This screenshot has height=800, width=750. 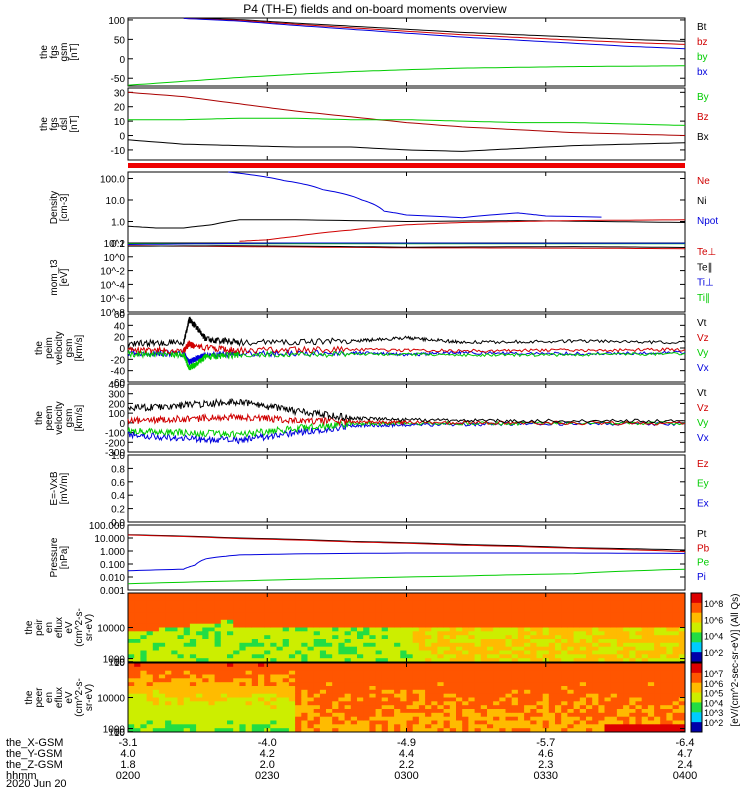 I want to click on y-axis-label: fgs, so click(x=54, y=123).